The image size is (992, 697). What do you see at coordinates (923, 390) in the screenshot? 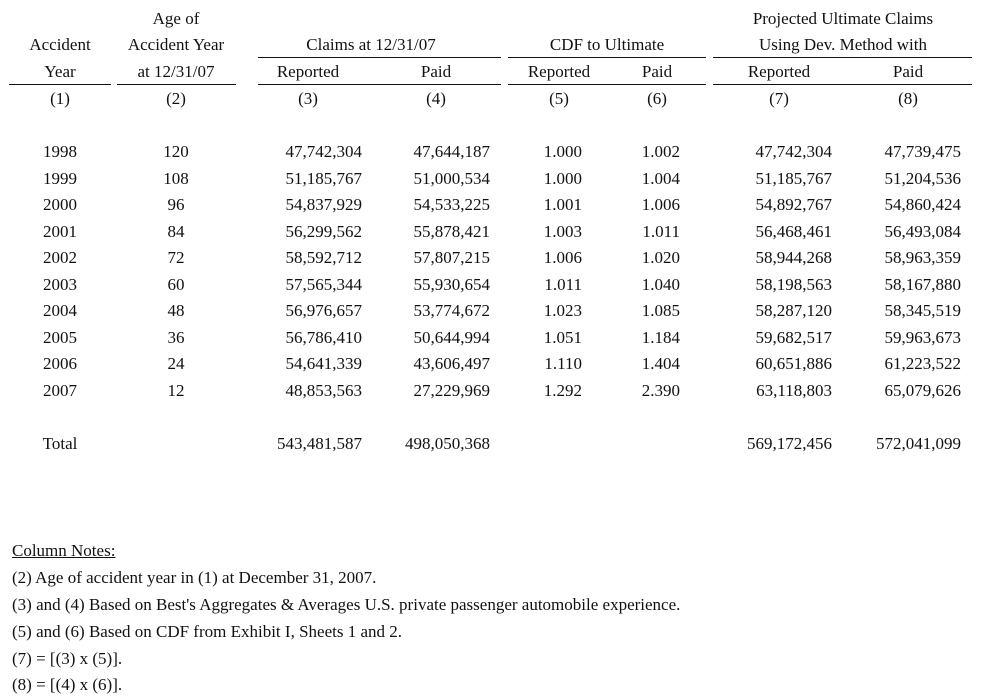
I see `cell-proj-paid: 65,079,626` at bounding box center [923, 390].